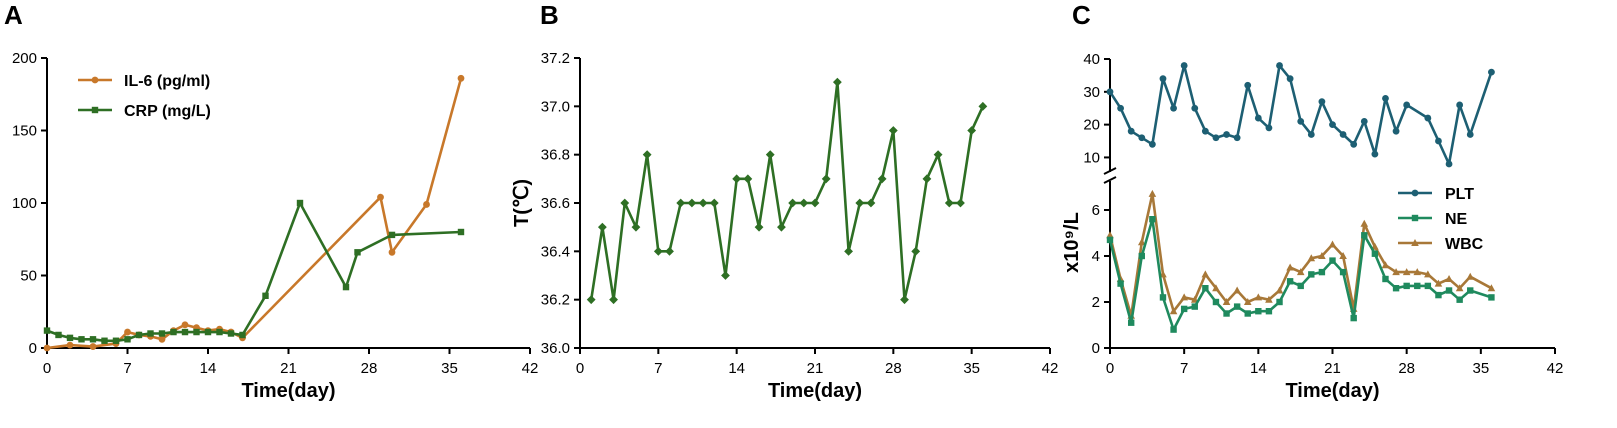 The image size is (1617, 428). I want to click on legend-label: NE, so click(1456, 219).